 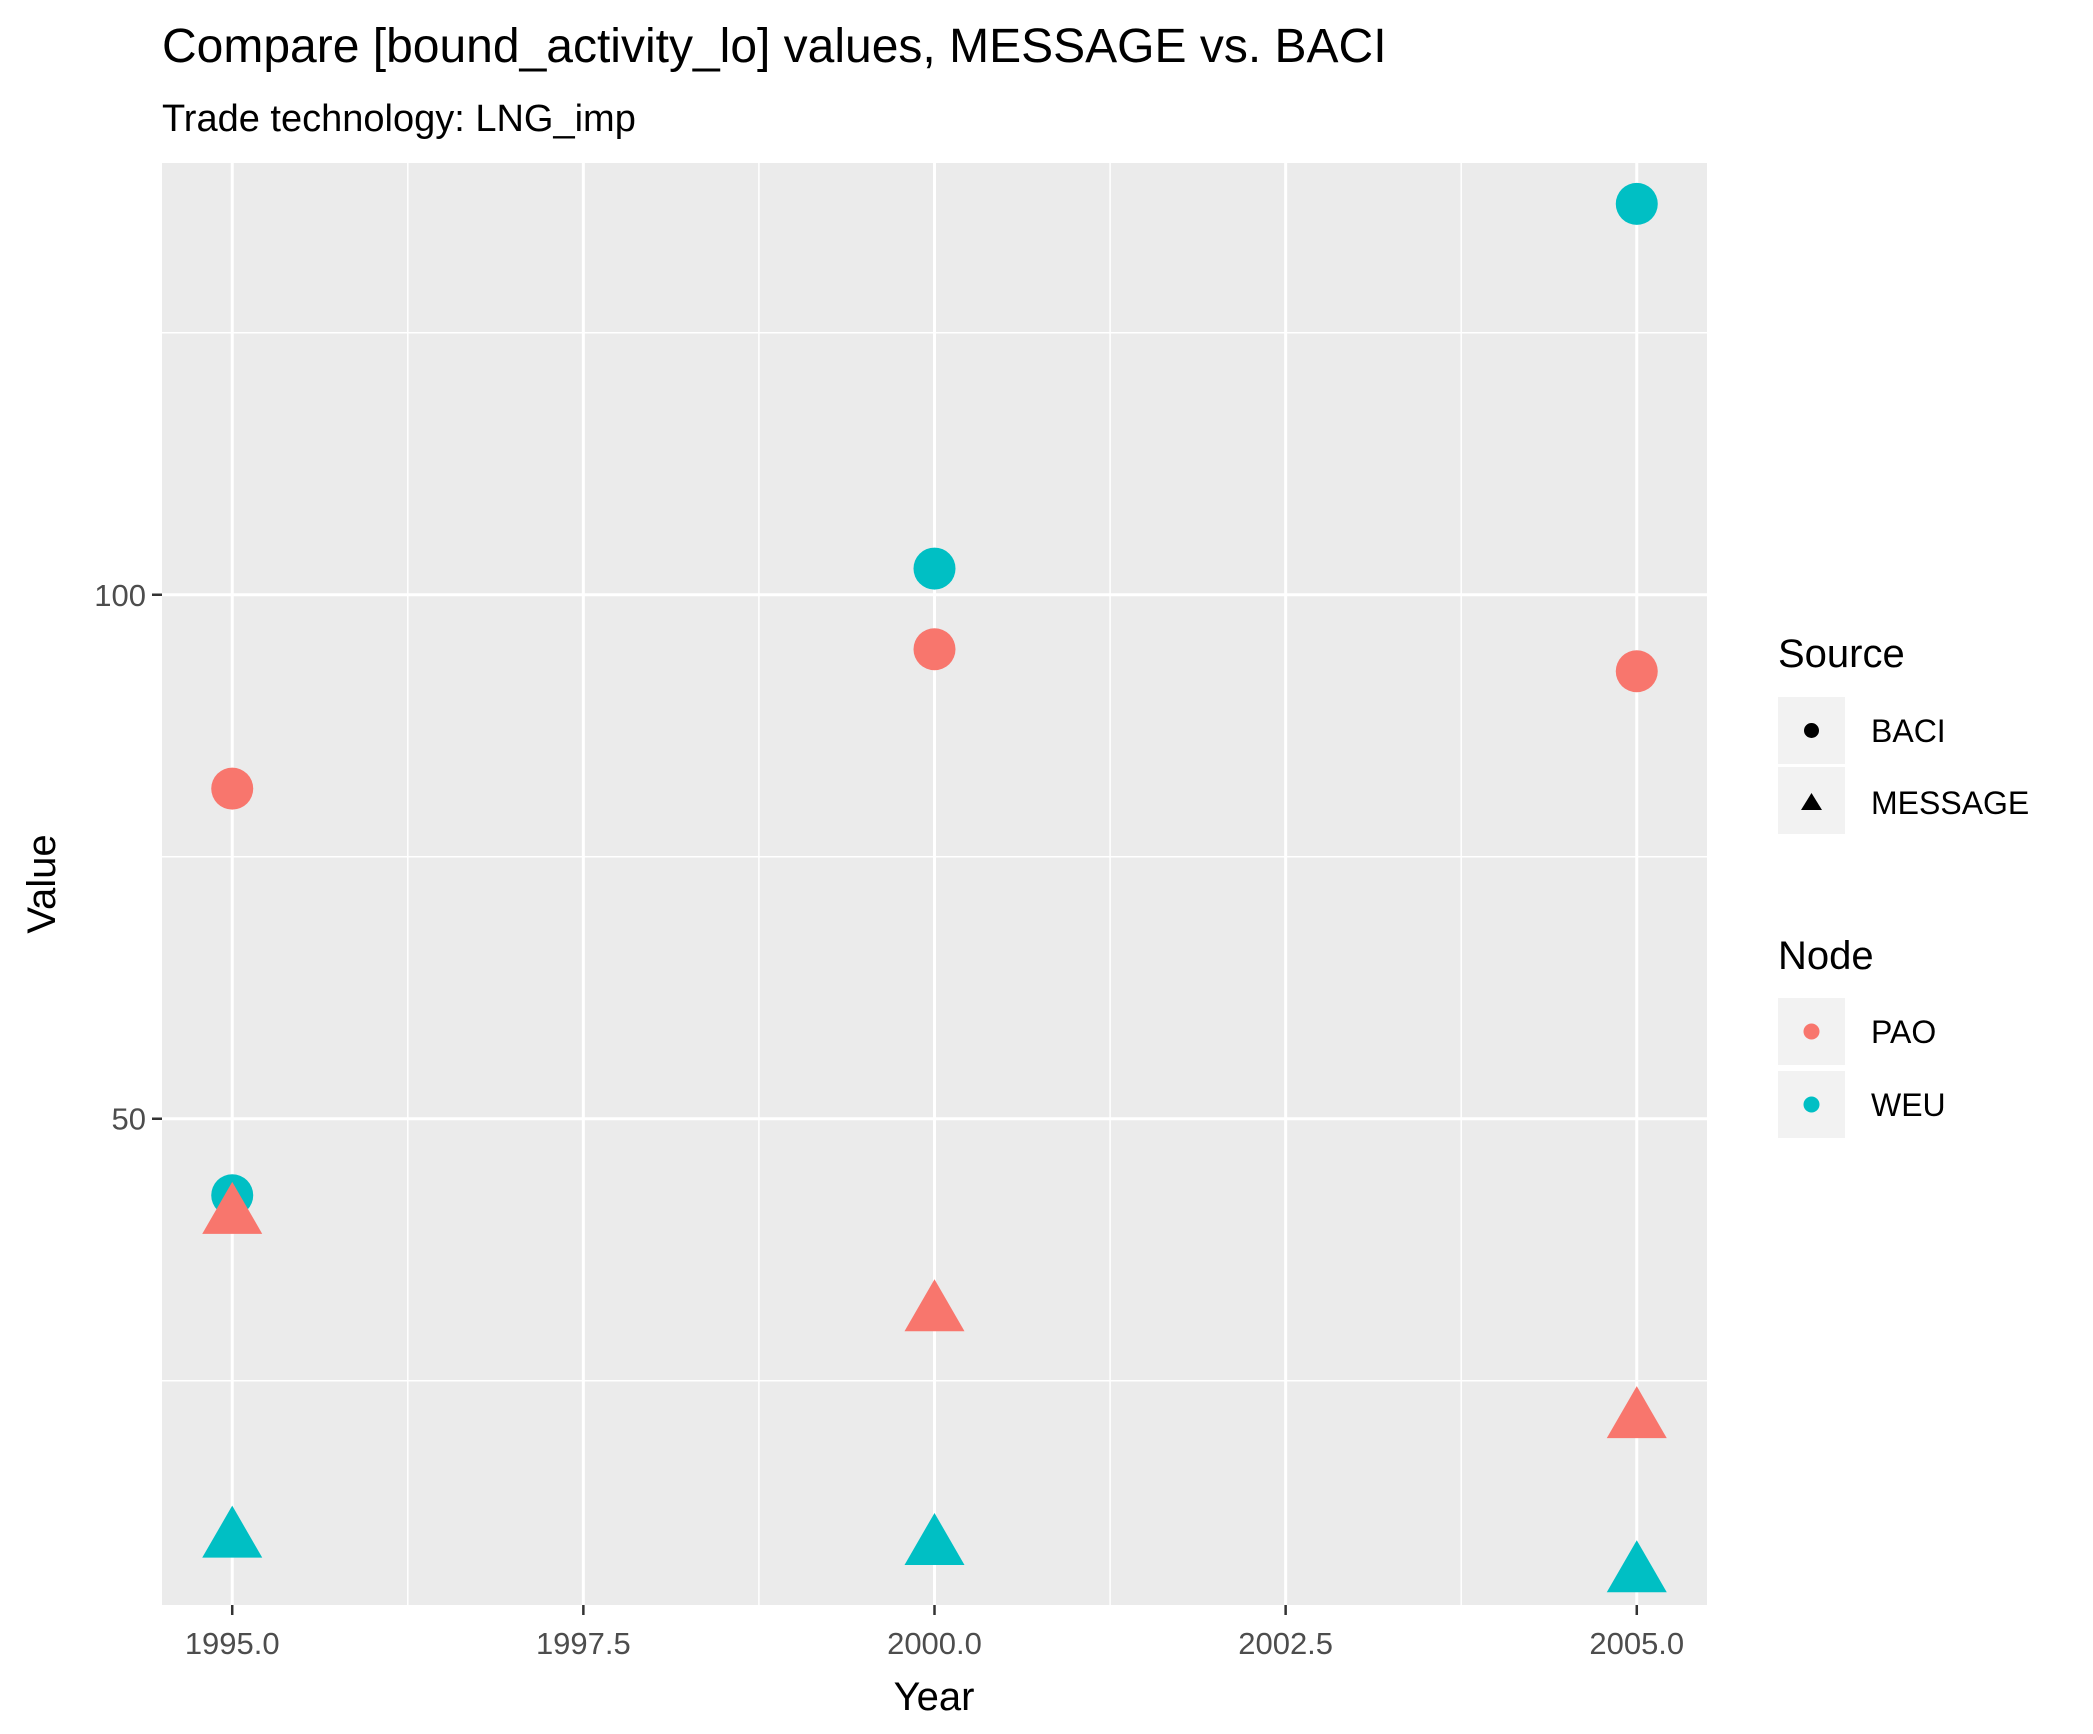 What do you see at coordinates (1811, 1104) in the screenshot?
I see `legend-weu-circle-icon` at bounding box center [1811, 1104].